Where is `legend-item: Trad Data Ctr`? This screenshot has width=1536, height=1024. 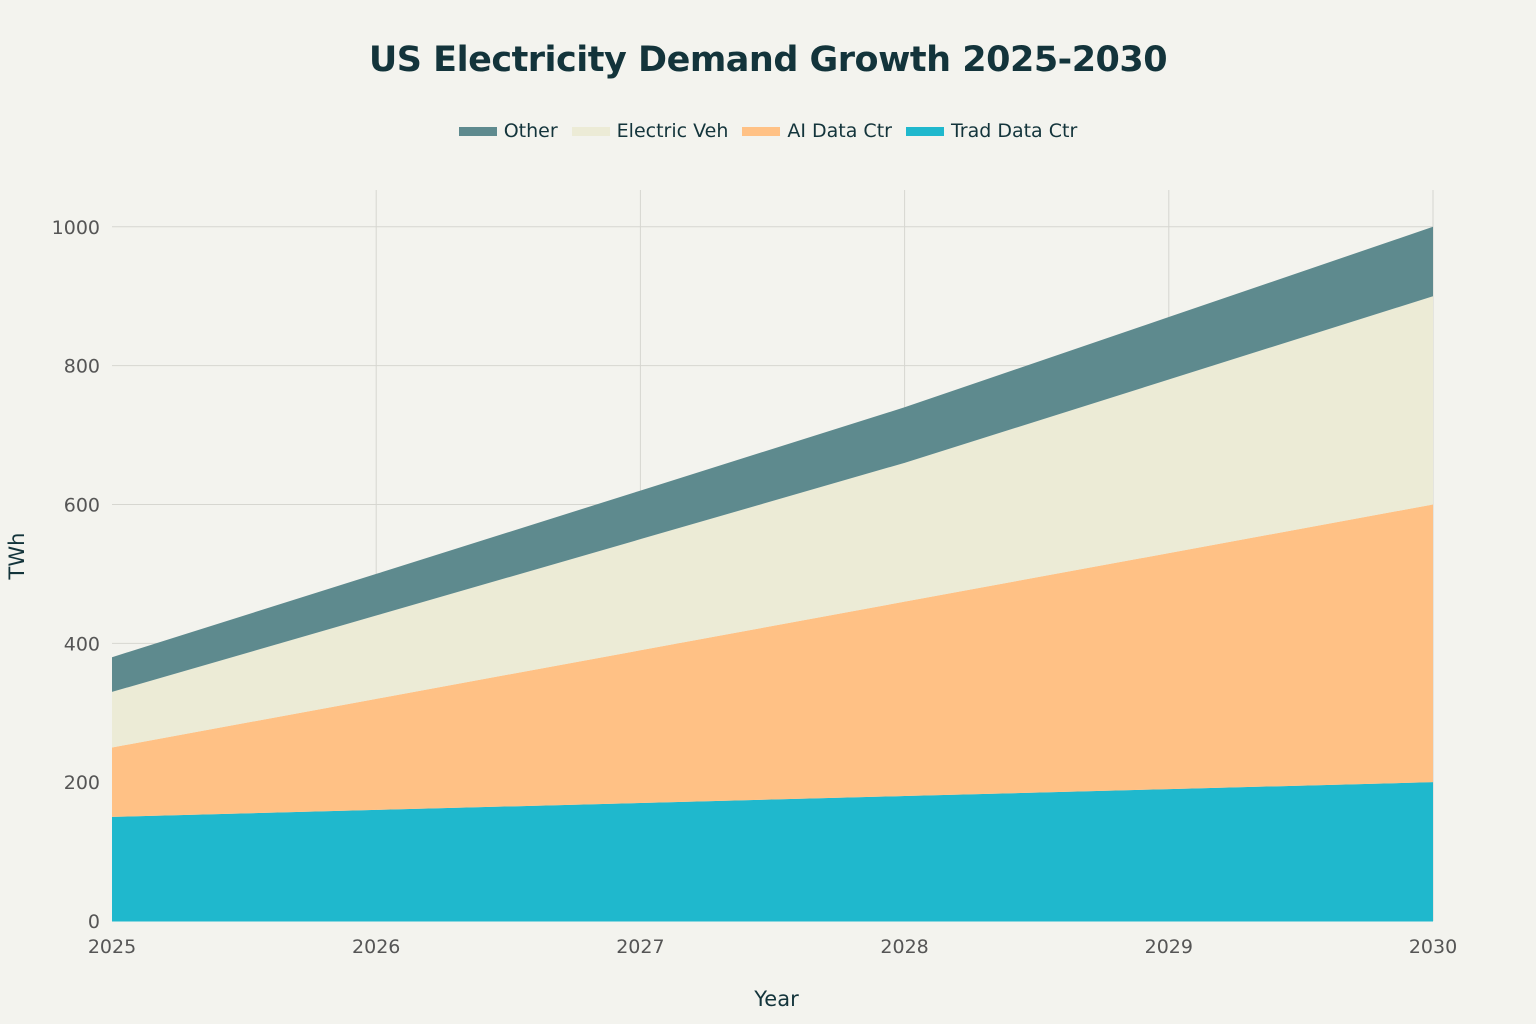
legend-item: Trad Data Ctr is located at coordinates (991, 131).